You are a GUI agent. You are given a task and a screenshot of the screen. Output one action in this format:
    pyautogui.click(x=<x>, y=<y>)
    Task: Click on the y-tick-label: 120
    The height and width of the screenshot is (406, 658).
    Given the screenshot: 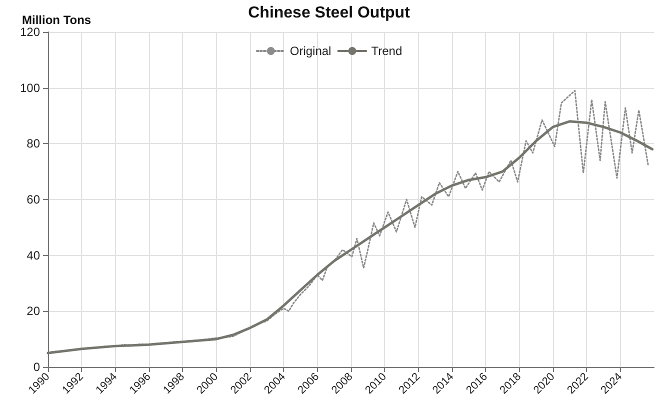 What is the action you would take?
    pyautogui.click(x=30, y=32)
    